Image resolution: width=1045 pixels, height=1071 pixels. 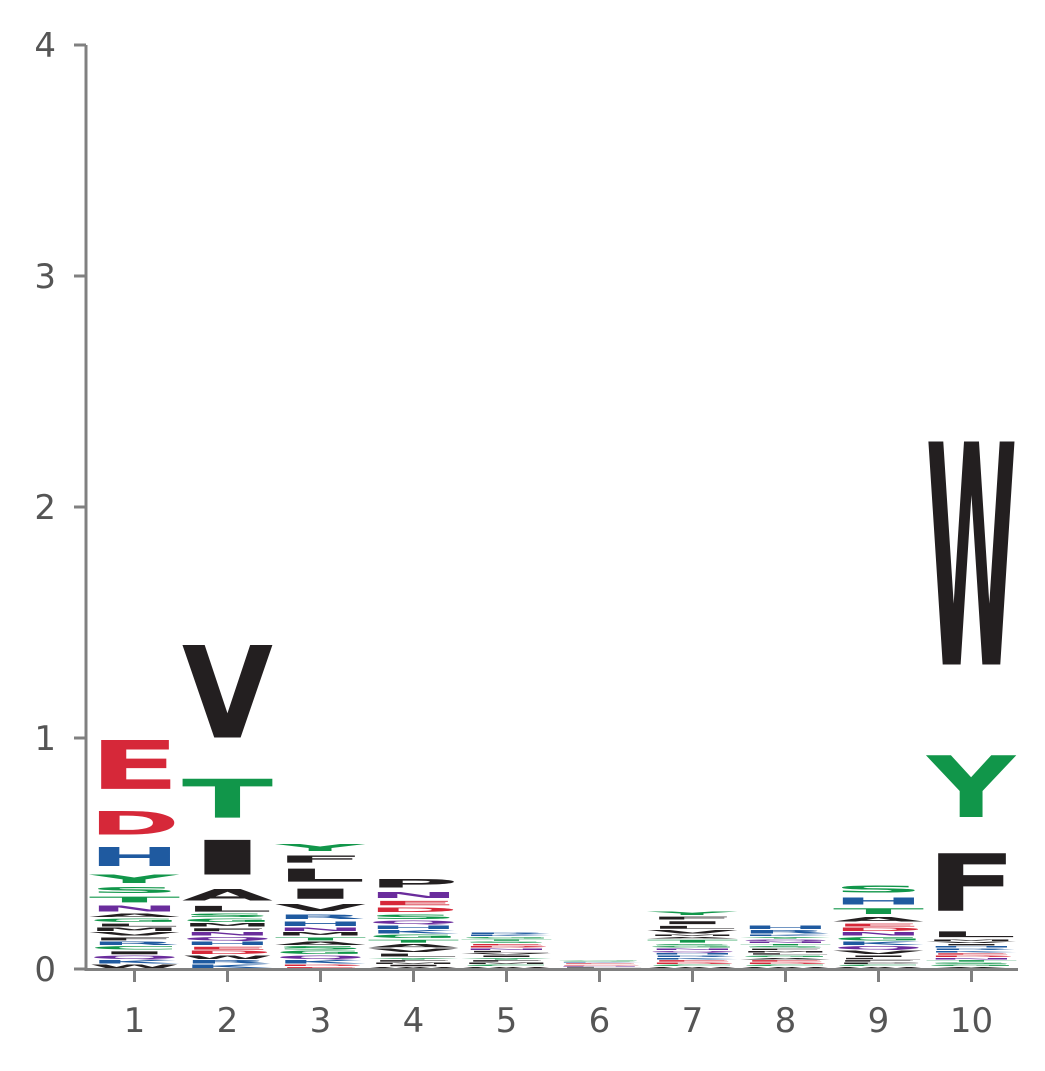 What do you see at coordinates (321, 962) in the screenshot?
I see `logo-letter-K-pos-3: K` at bounding box center [321, 962].